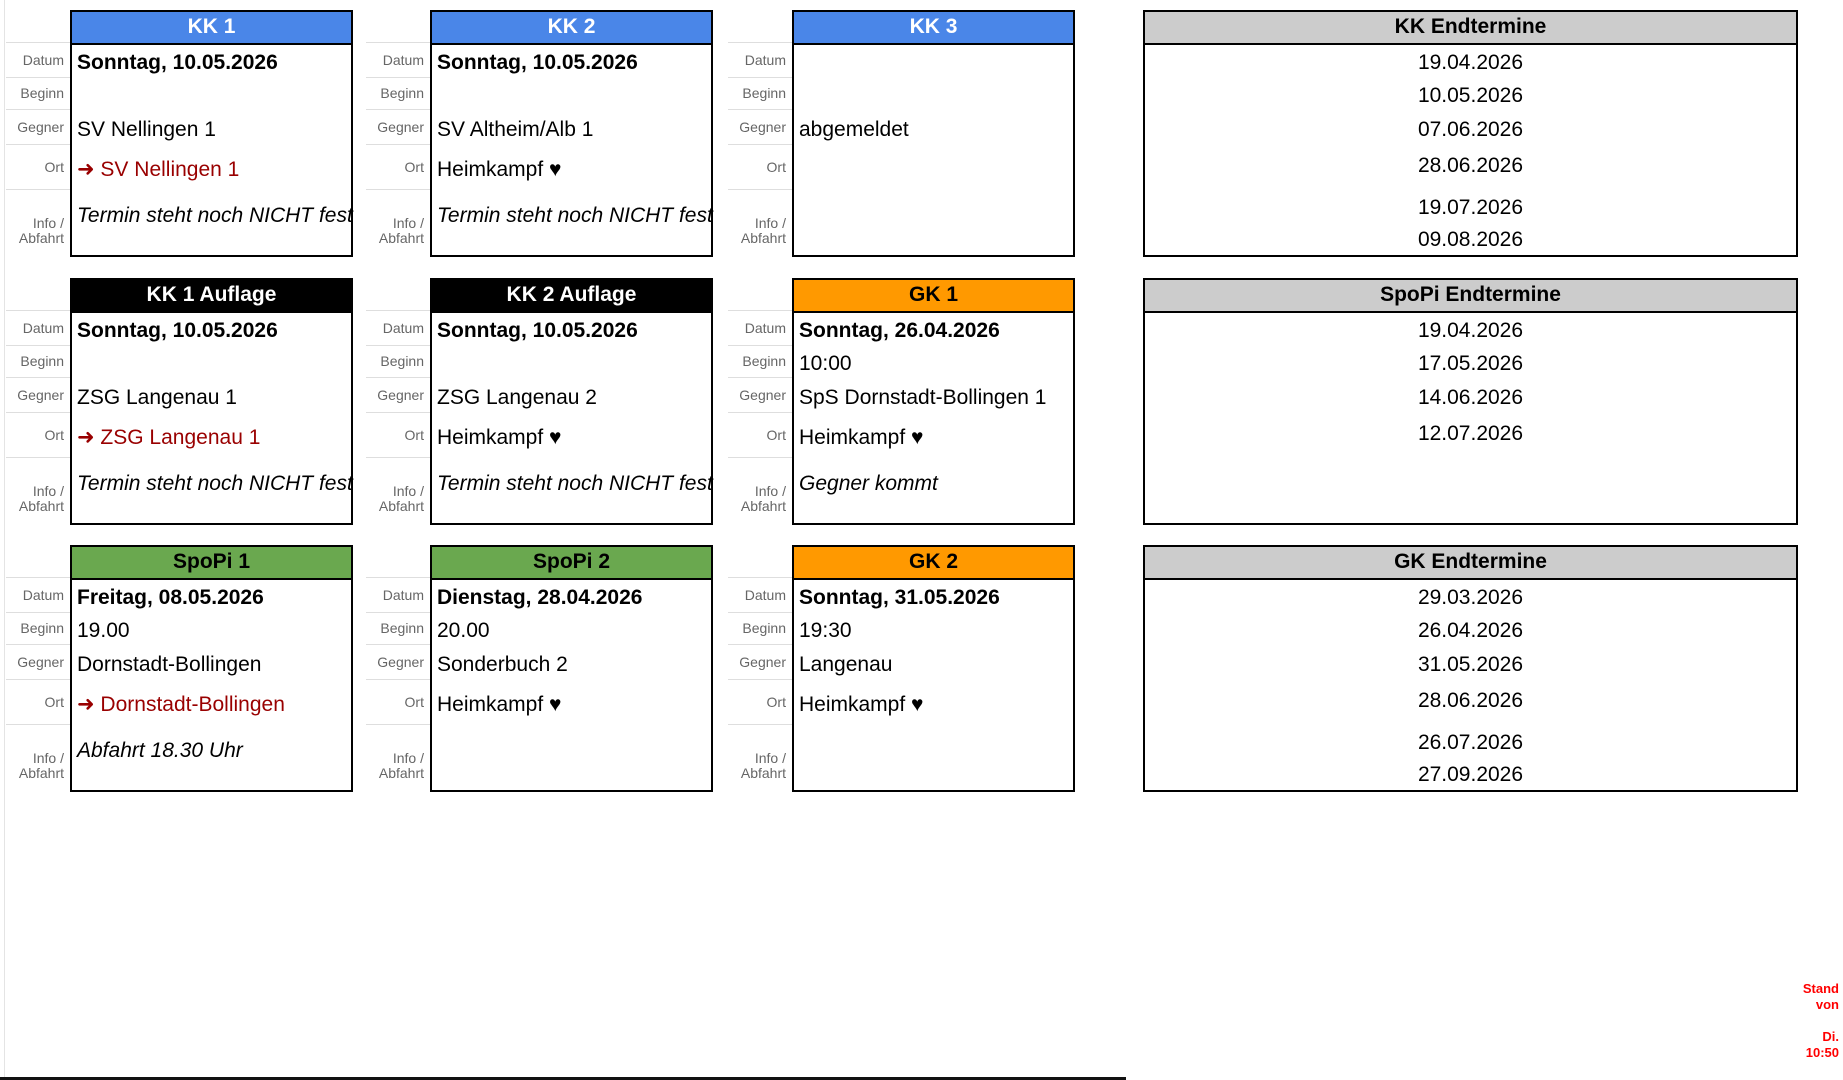 This screenshot has height=1080, width=1843. Describe the element at coordinates (1470, 28) in the screenshot. I see `table-title: KK Endtermine` at that location.